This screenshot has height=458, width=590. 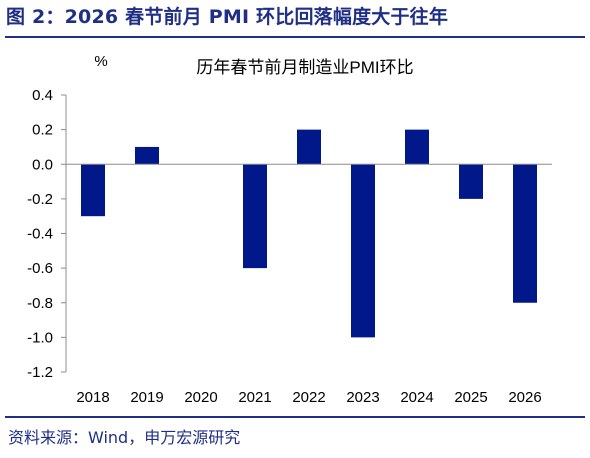 I want to click on figure-title: 图 2：2026 春节前月 PMI 环比回落幅度大于往年, so click(x=227, y=17).